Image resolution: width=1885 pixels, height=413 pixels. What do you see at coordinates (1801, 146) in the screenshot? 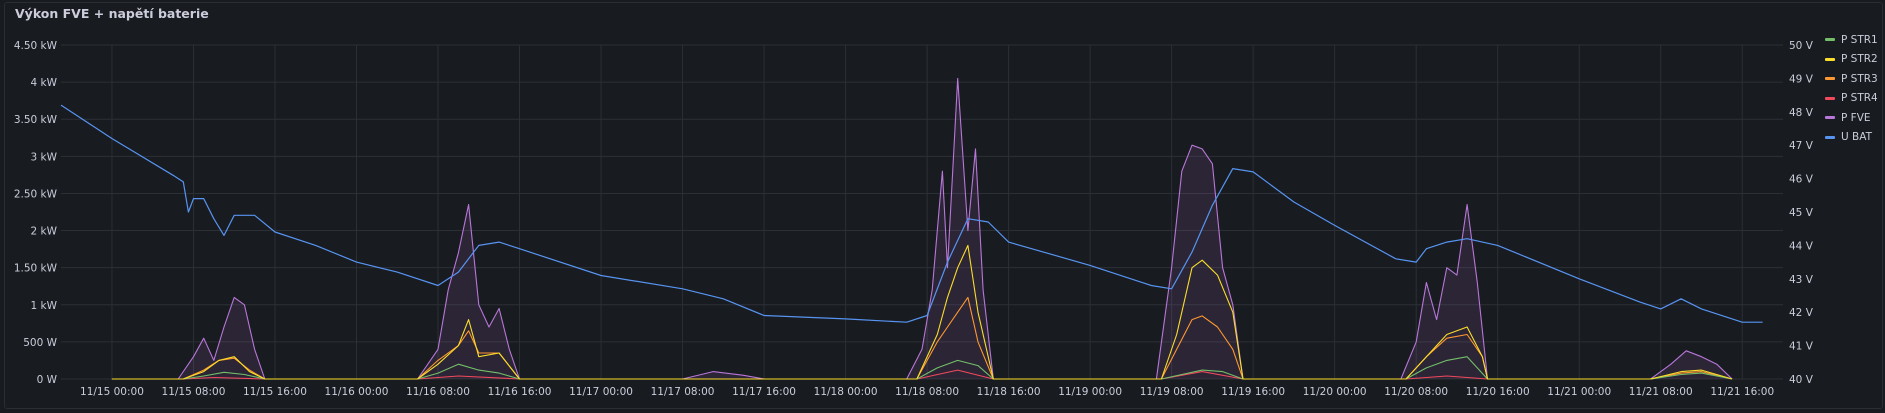
I see `right-tick-label: 47 V` at bounding box center [1801, 146].